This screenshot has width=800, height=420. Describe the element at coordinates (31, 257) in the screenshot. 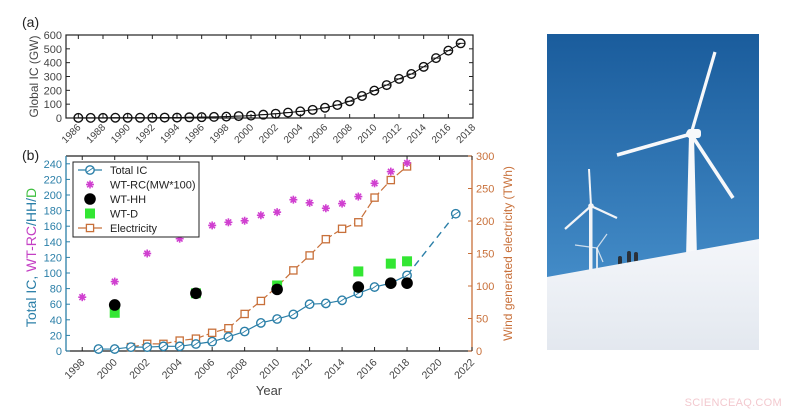

I see `y-axis-label-b: Total IC, WT-RC/HH/D` at that location.